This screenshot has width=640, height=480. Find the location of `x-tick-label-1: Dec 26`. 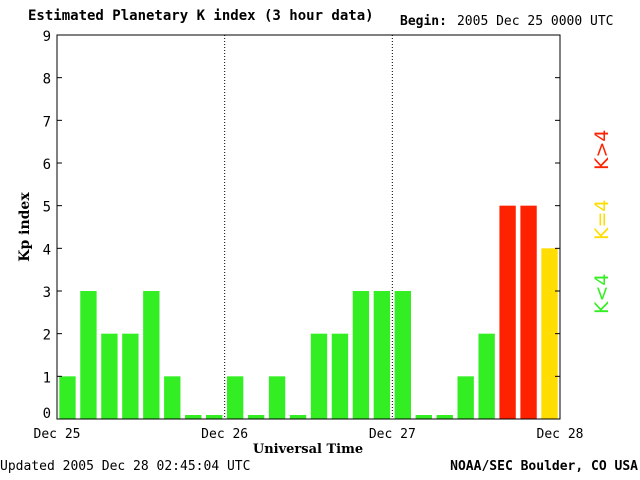

x-tick-label-1: Dec 26 is located at coordinates (224, 434).